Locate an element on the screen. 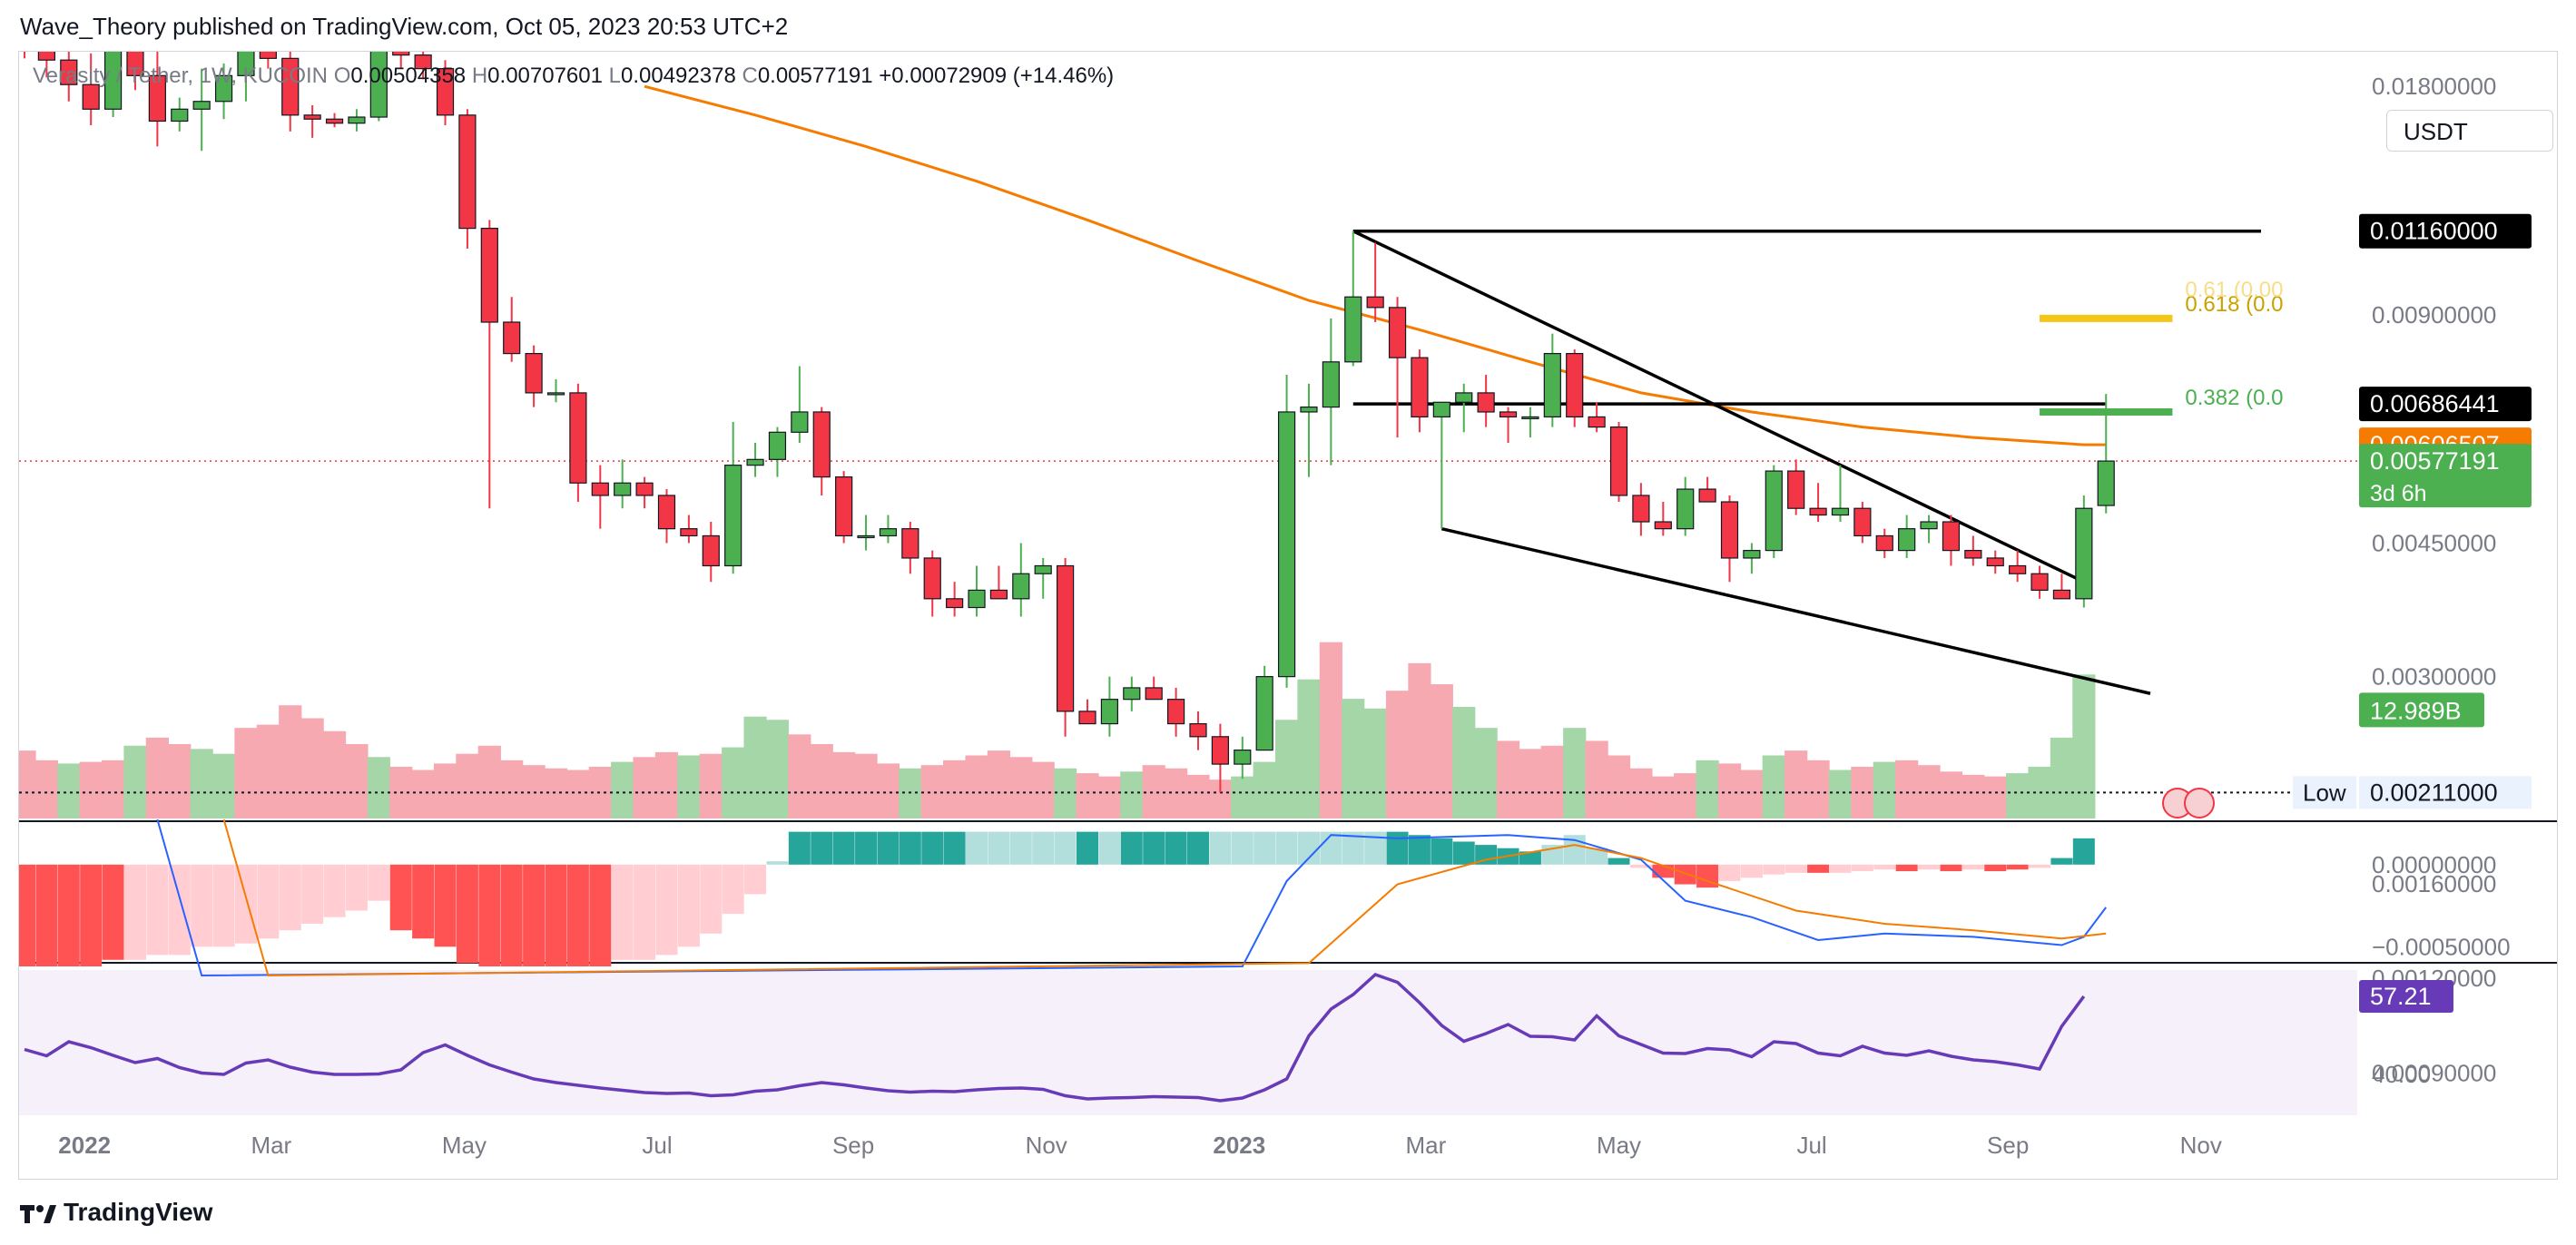 The image size is (2576, 1245). economic-event-flag-icon is located at coordinates (2199, 803).